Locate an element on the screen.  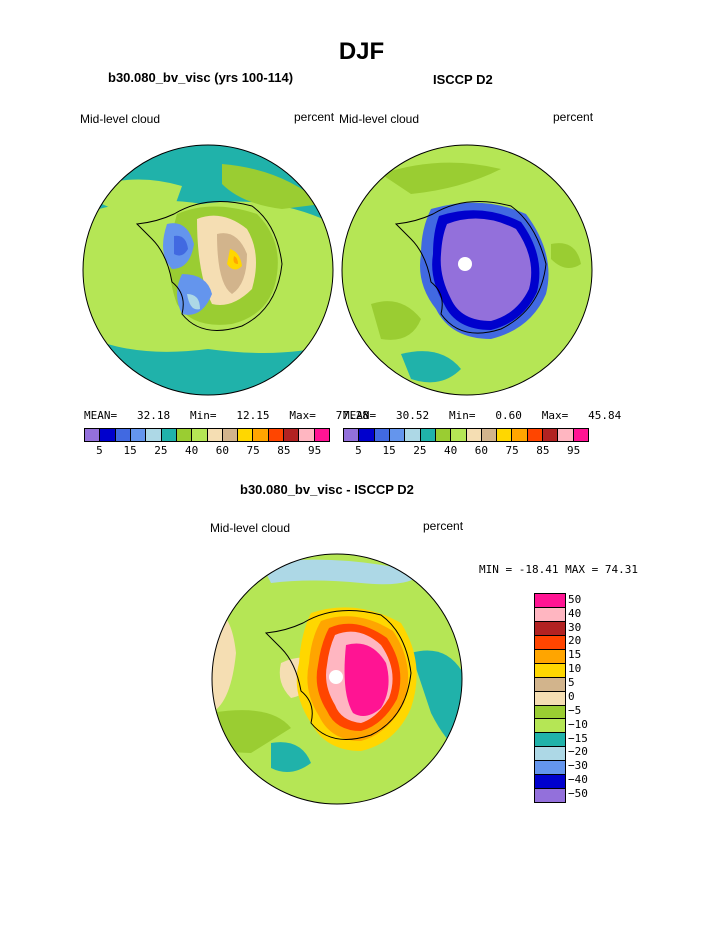
panel3-polar-map is located at coordinates (337, 679).